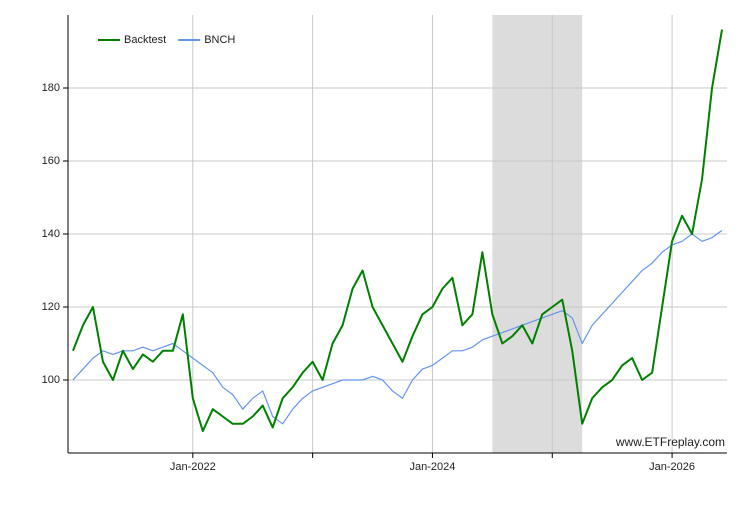  Describe the element at coordinates (51, 234) in the screenshot. I see `y-tick-label: 140` at that location.